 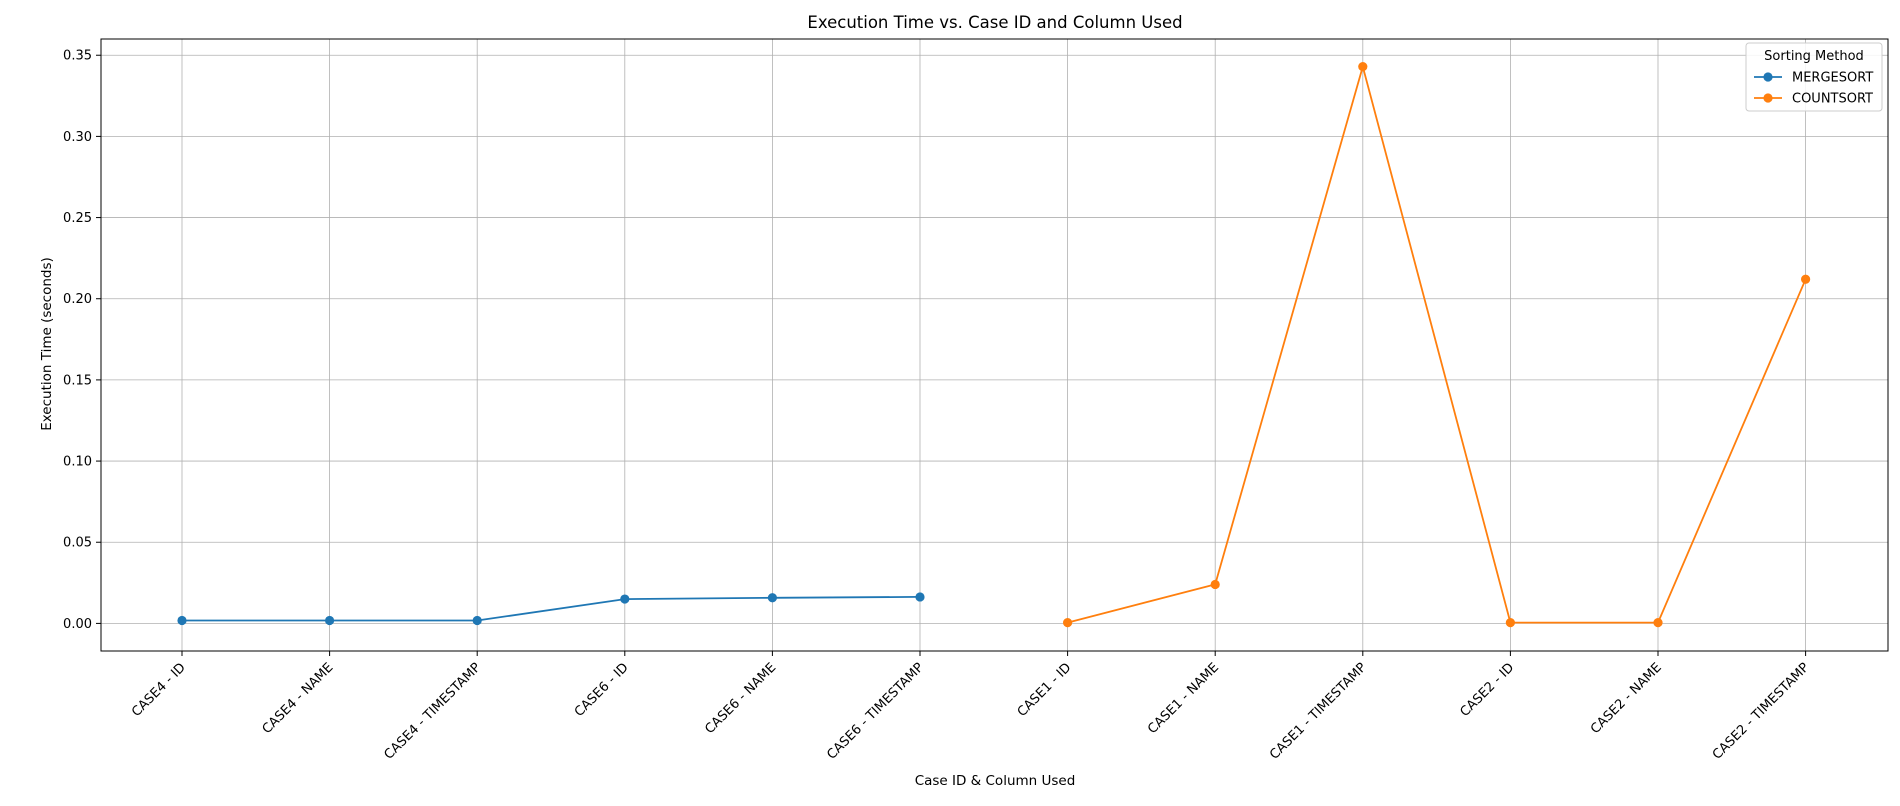 What do you see at coordinates (1832, 99) in the screenshot?
I see `legend-label: COUNTSORT` at bounding box center [1832, 99].